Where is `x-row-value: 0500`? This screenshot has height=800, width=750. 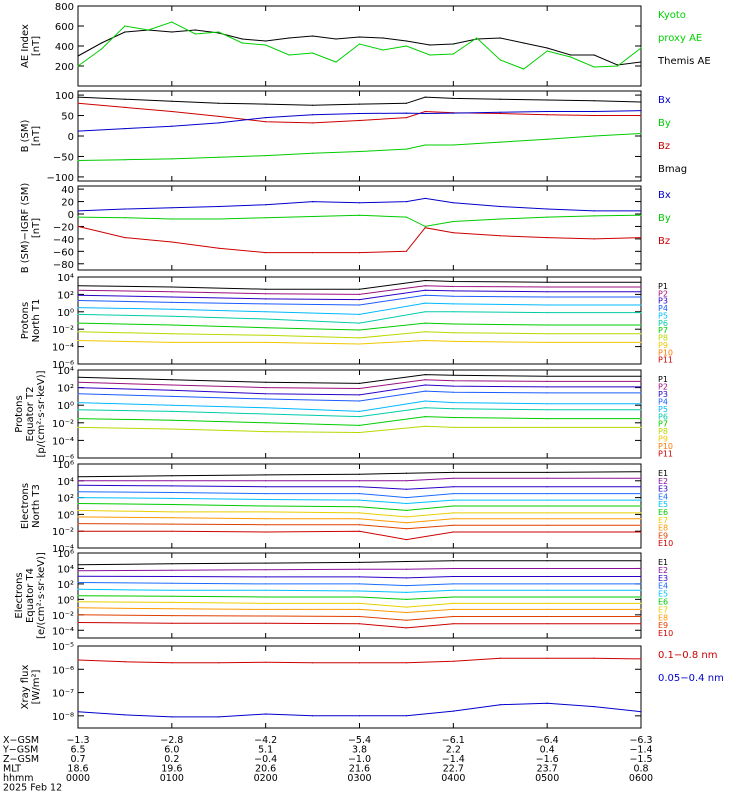
x-row-value: 0500 is located at coordinates (547, 778).